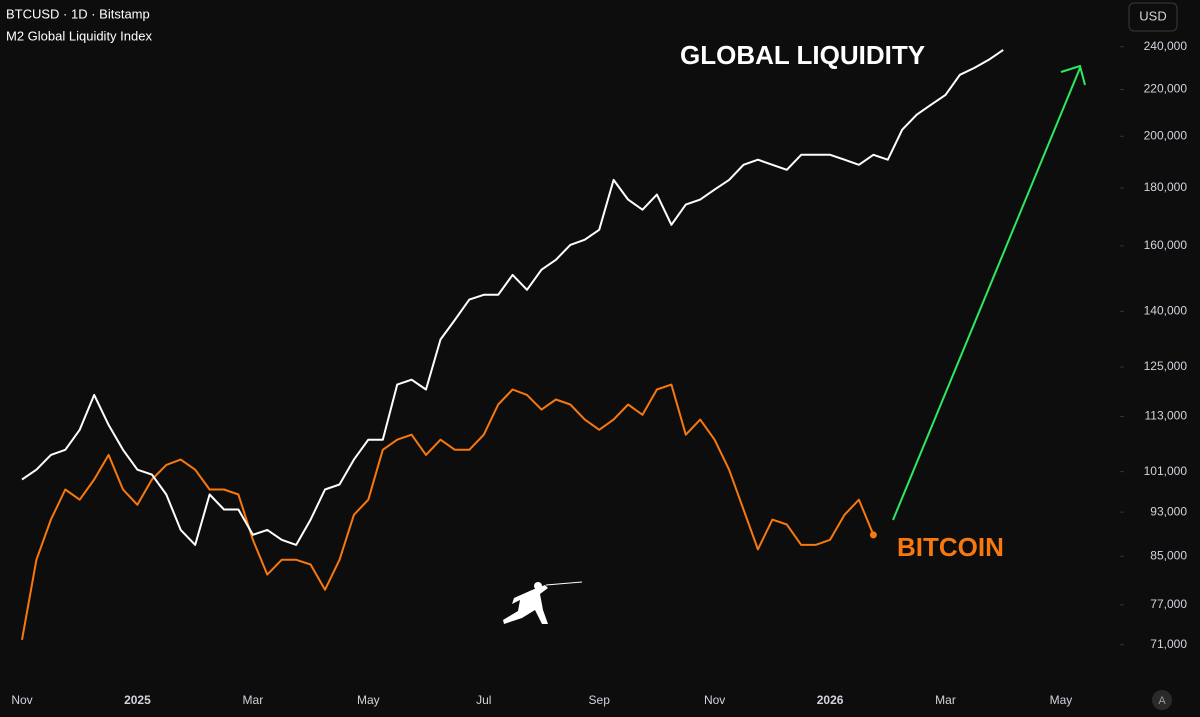  I want to click on auto-scale-label: A, so click(1162, 701).